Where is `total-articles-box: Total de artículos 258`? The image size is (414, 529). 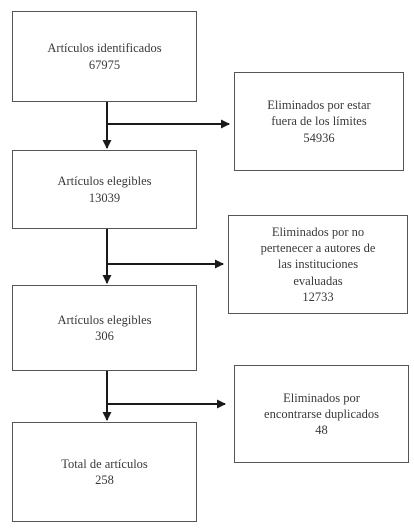 total-articles-box: Total de artículos 258 is located at coordinates (104, 472).